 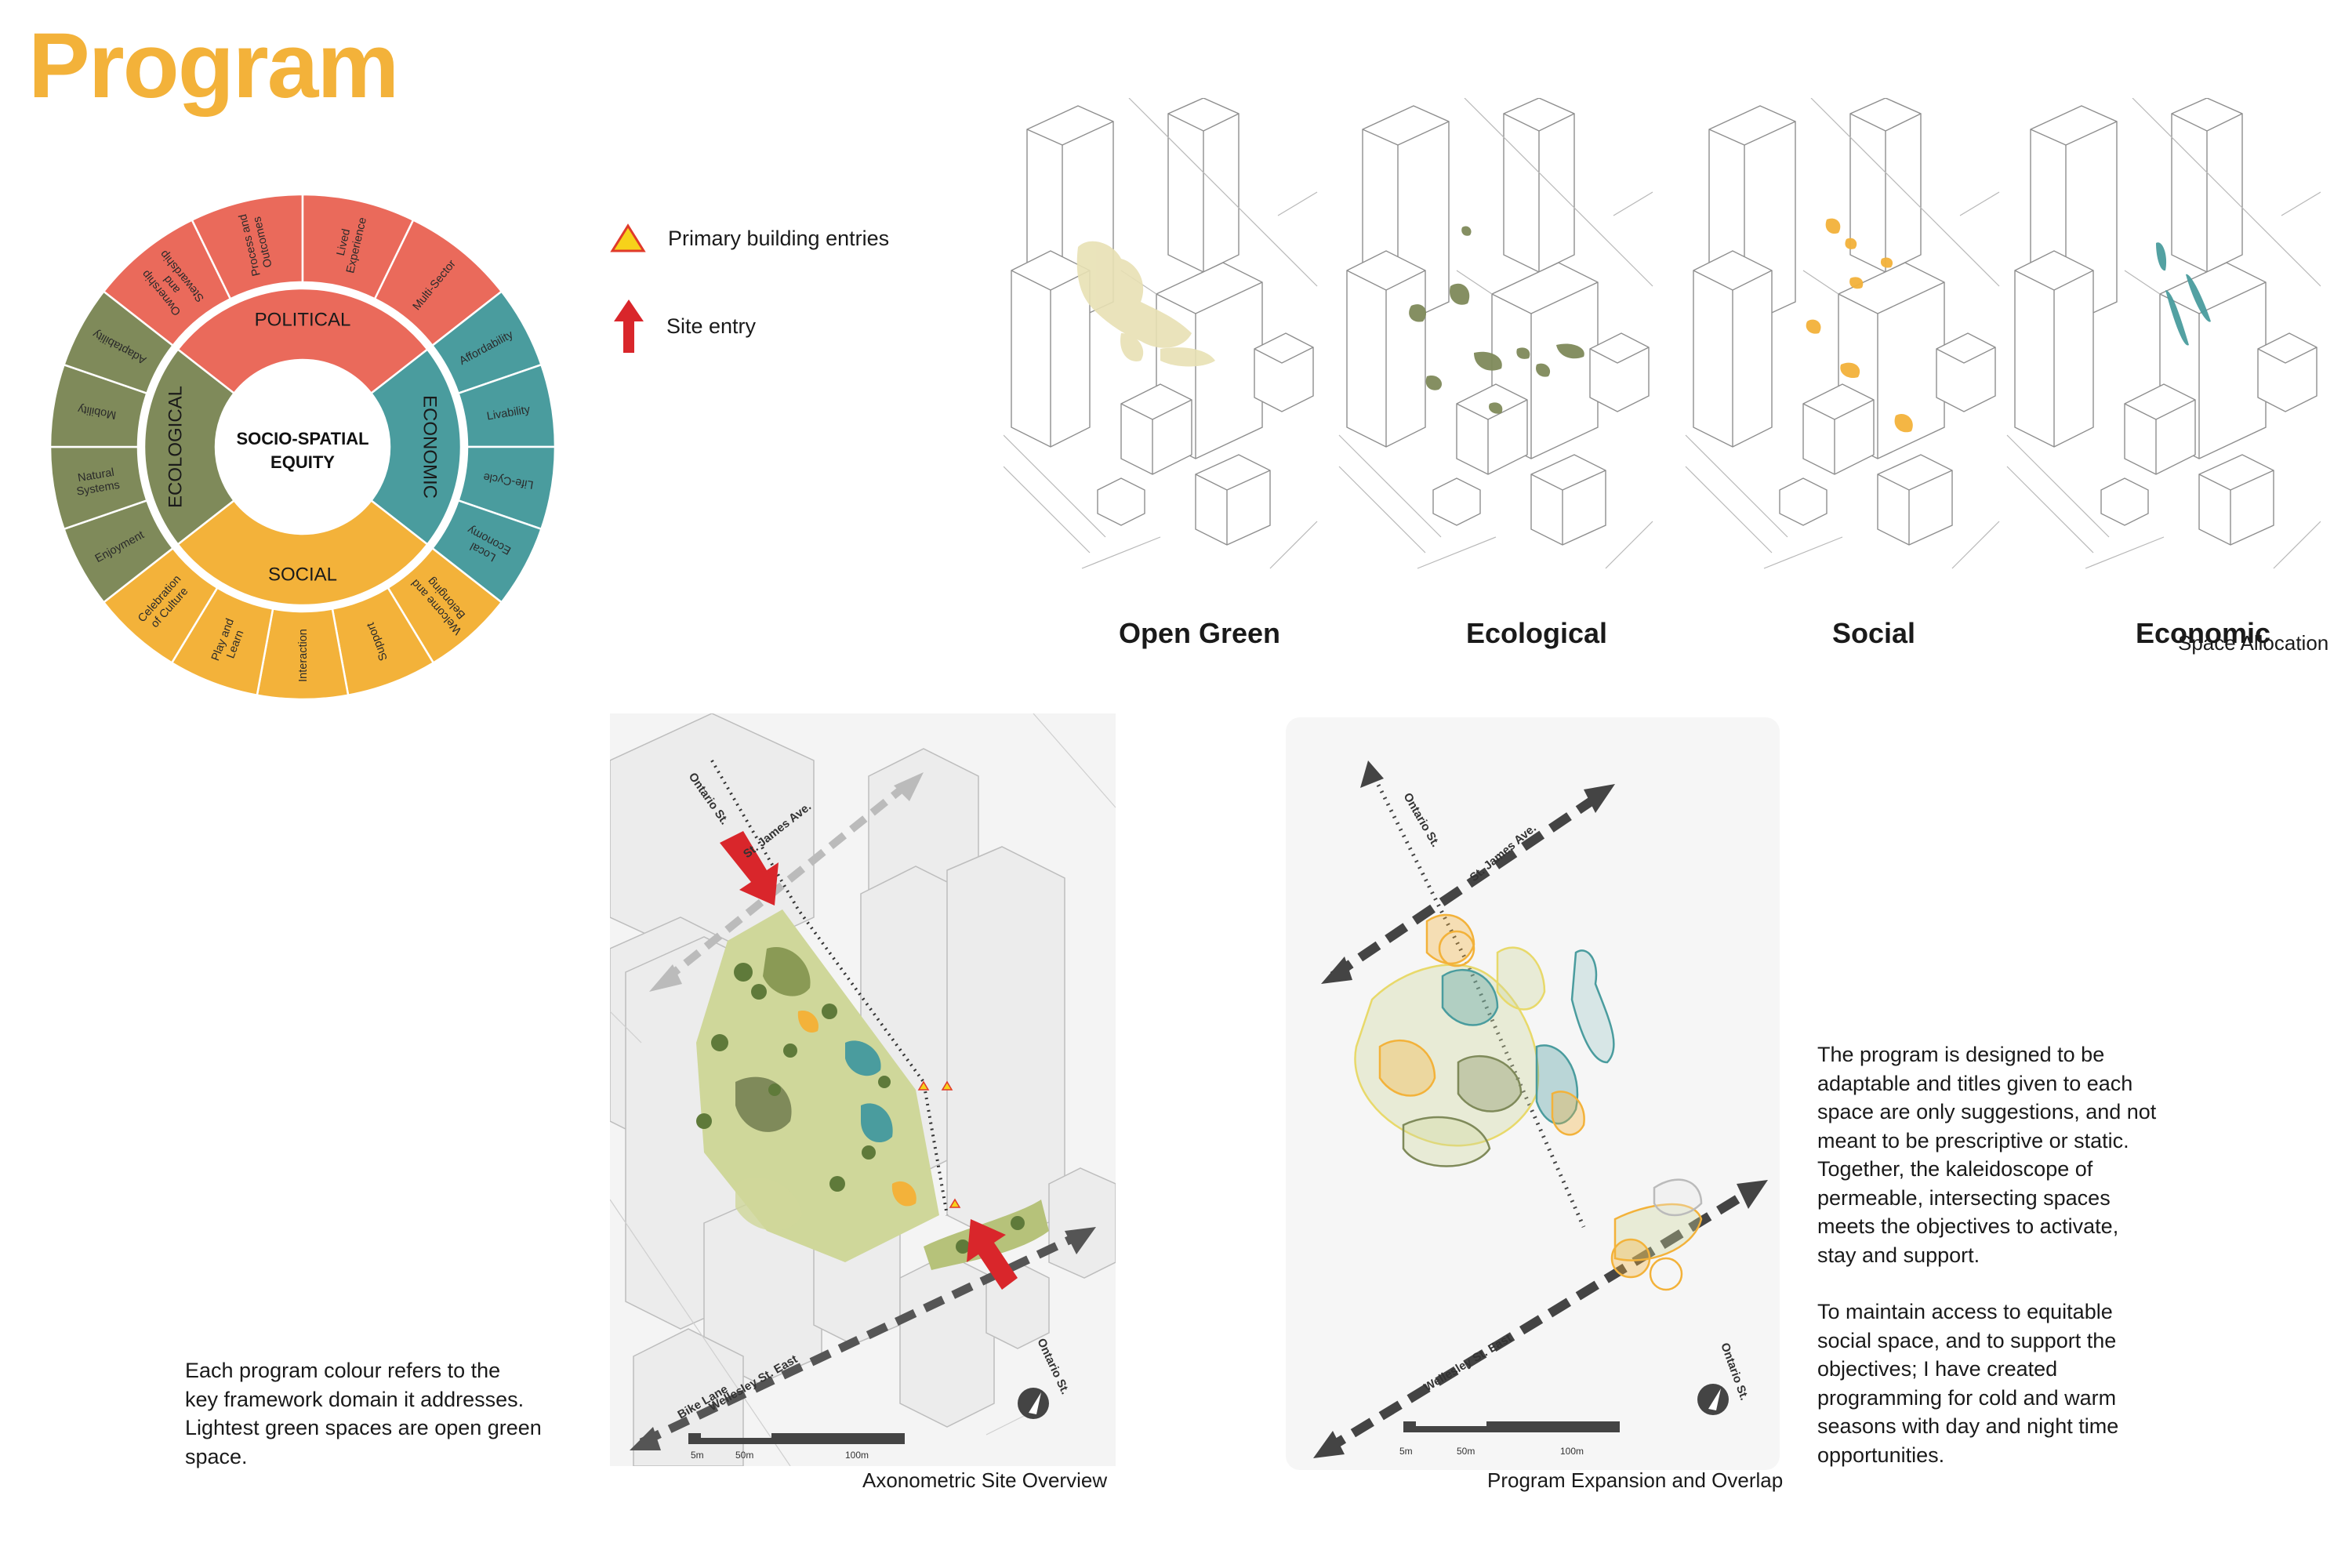 I want to click on overlap-wellesley-arrow, so click(x=1540, y=1319).